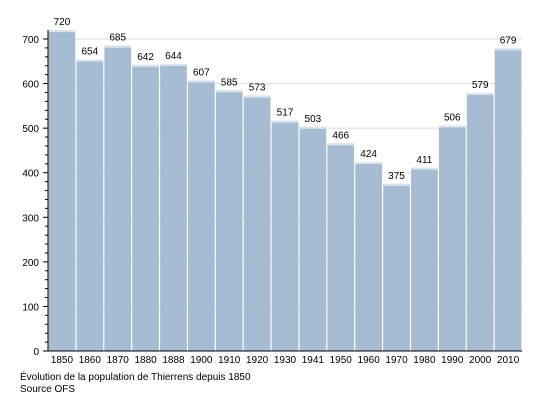 The width and height of the screenshot is (550, 405). What do you see at coordinates (30, 307) in the screenshot?
I see `y-tick-label-100: 100` at bounding box center [30, 307].